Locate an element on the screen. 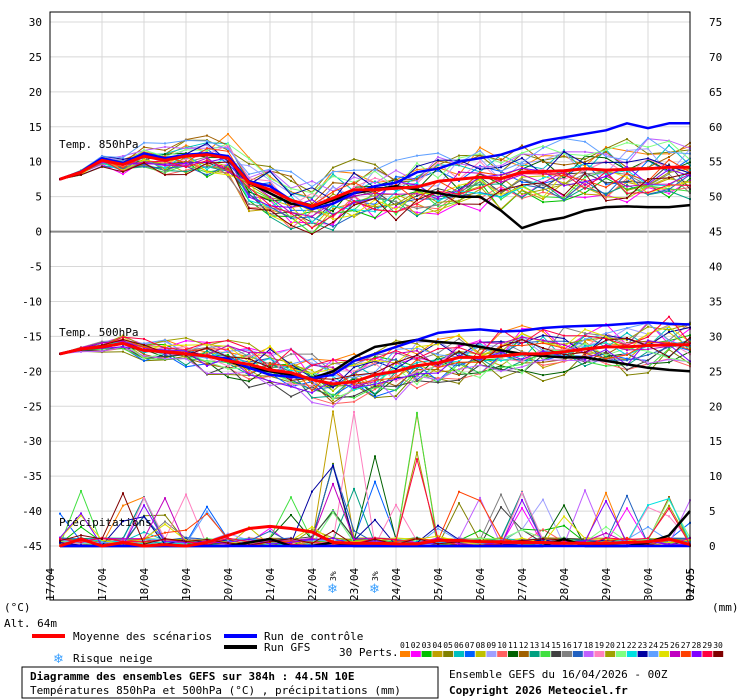 The height and width of the screenshot is (700, 740). pert-legend-number: 23 is located at coordinates (643, 645).